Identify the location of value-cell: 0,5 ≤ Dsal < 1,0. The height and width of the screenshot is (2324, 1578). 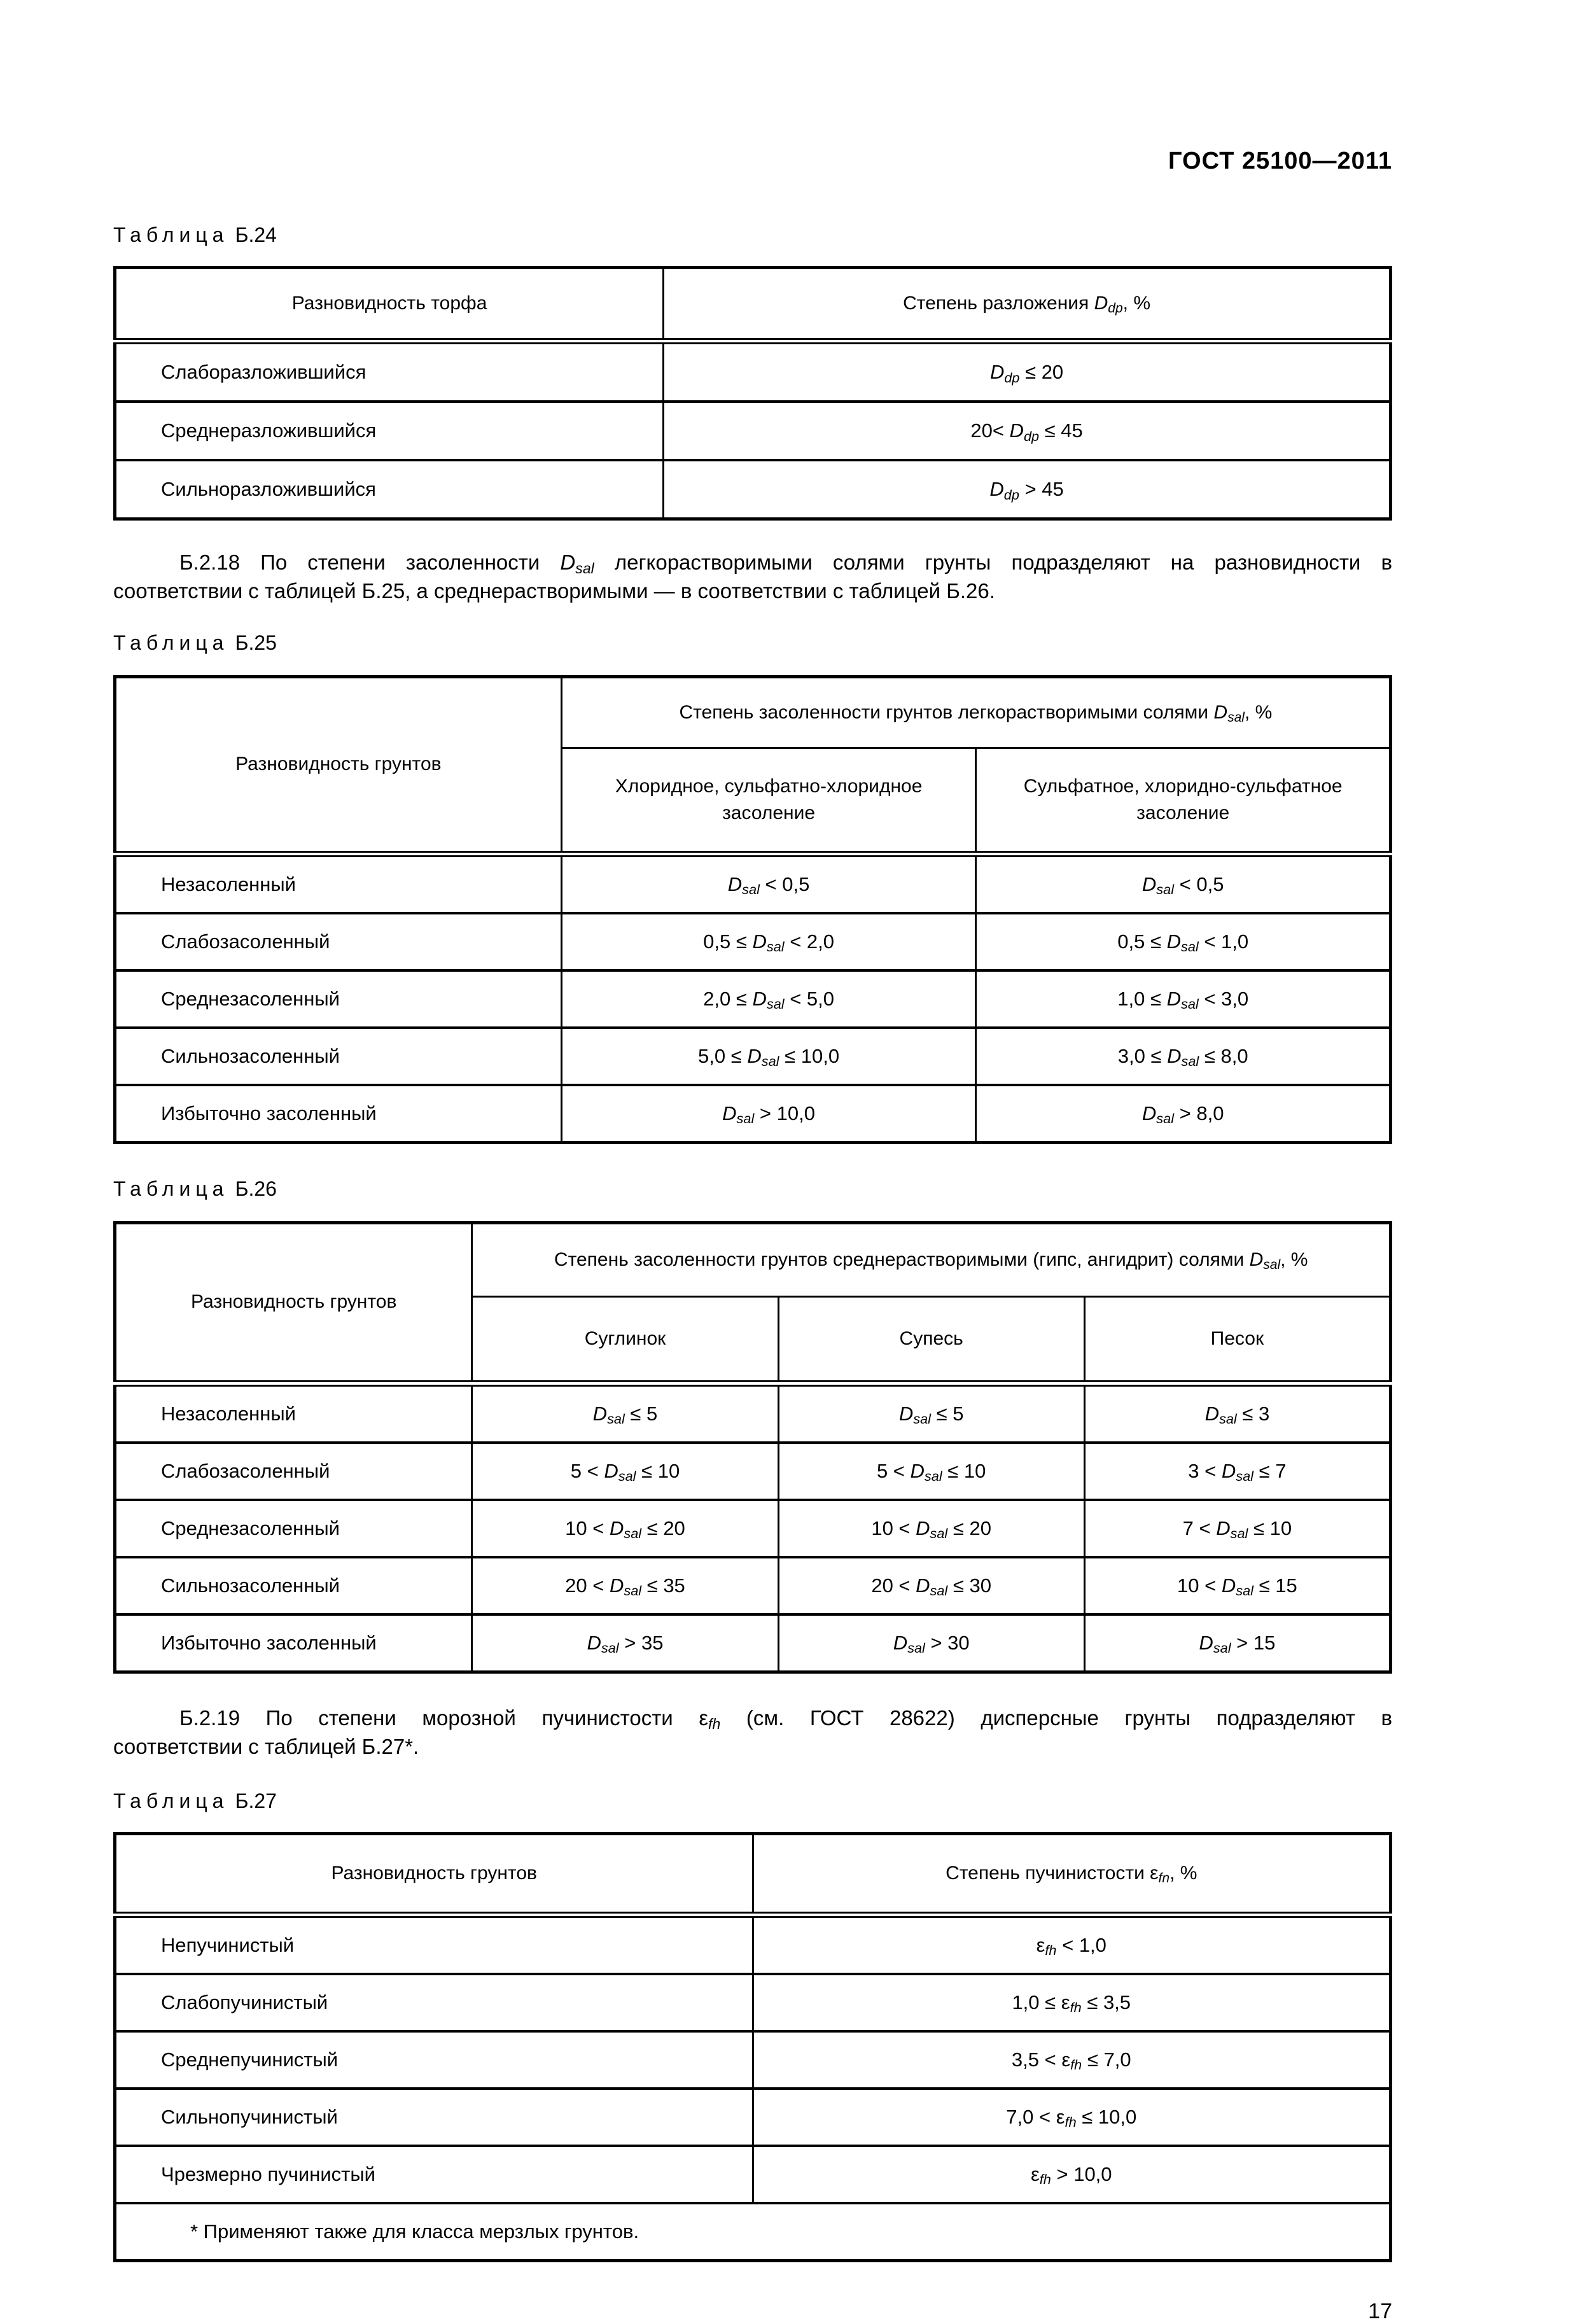
(1183, 941).